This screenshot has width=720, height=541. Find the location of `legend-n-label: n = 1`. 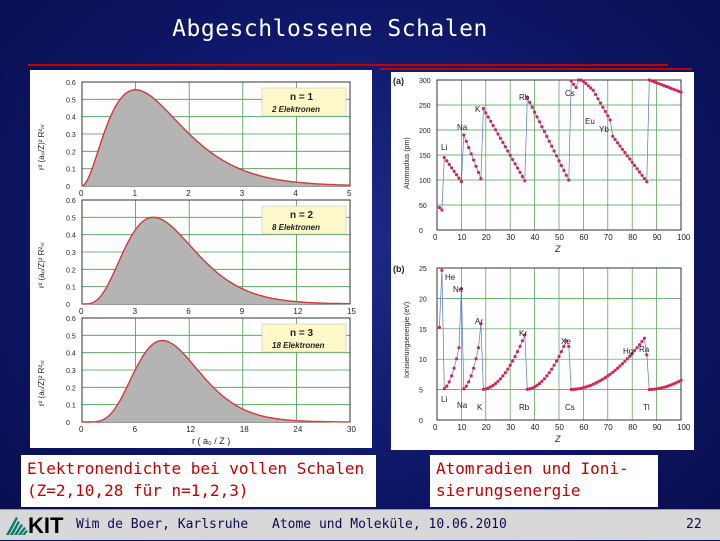

legend-n-label: n = 1 is located at coordinates (302, 97).